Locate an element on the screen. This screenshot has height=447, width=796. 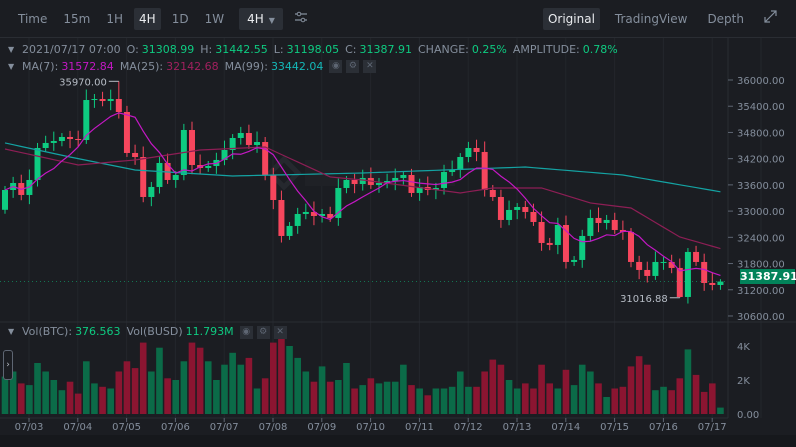
interval-time: Time is located at coordinates (33, 18).